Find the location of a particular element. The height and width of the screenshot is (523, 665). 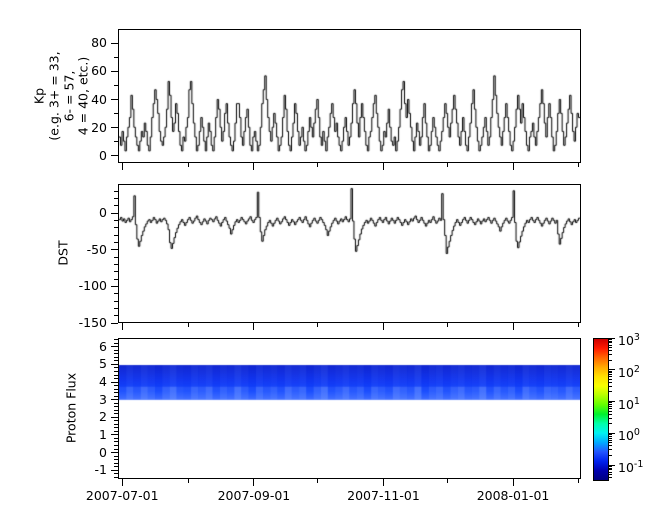

colorbar-label-exponent: 0 is located at coordinates (636, 433).